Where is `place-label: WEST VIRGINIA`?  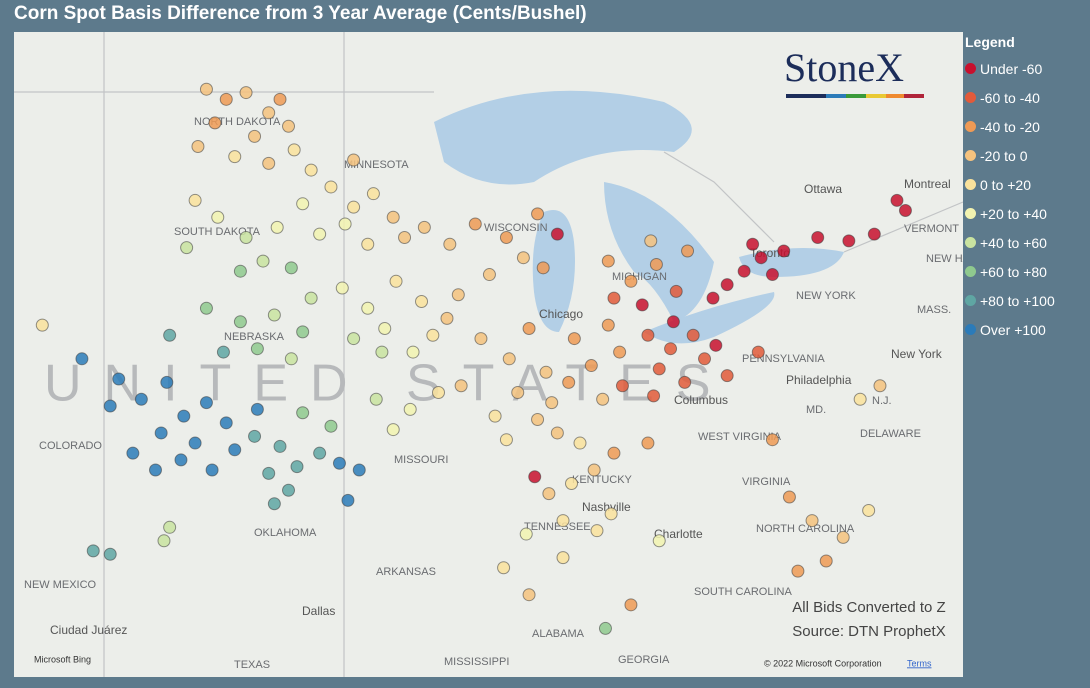 place-label: WEST VIRGINIA is located at coordinates (740, 437).